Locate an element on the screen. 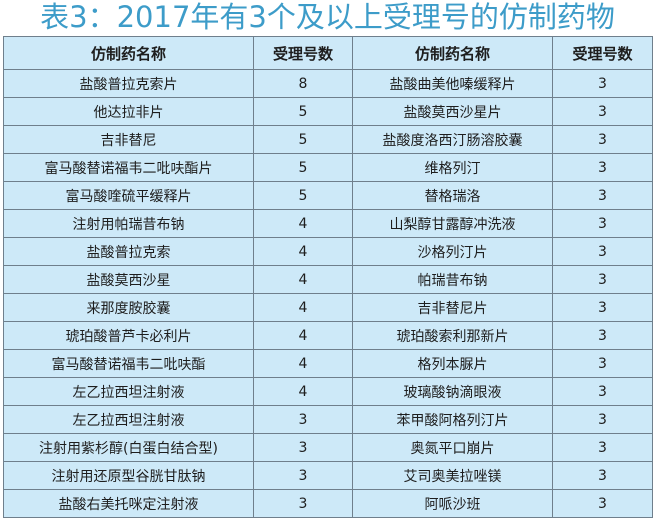 Image resolution: width=655 pixels, height=525 pixels. table-row: 注射用帕瑞昔布钠 4 山梨醇甘露醇冲洗液 3 is located at coordinates (328, 223).